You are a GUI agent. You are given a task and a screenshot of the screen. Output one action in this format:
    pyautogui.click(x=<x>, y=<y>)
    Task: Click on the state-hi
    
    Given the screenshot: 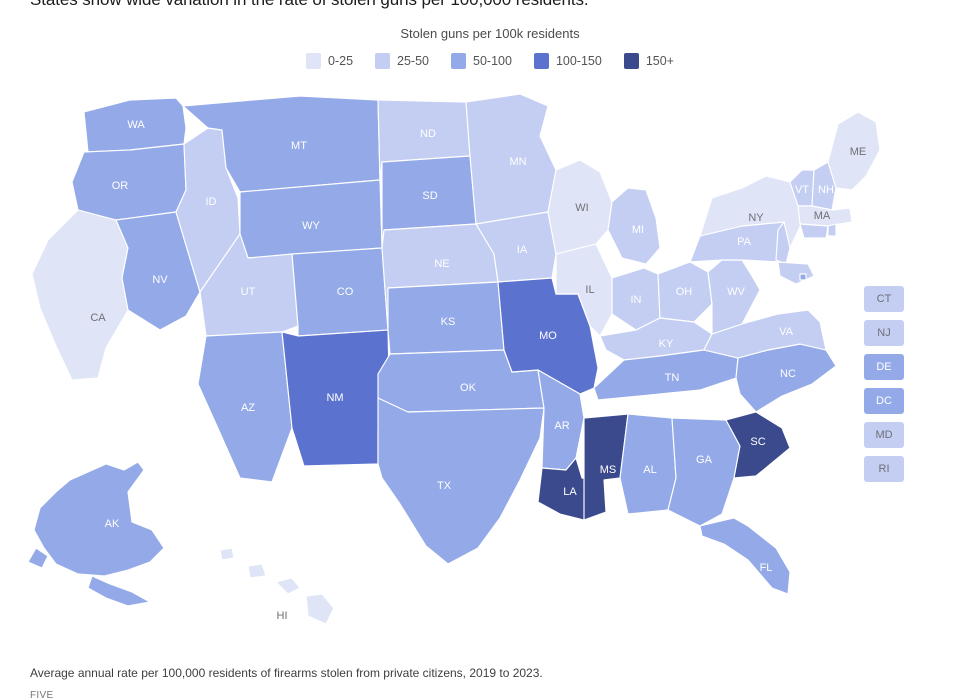 What is the action you would take?
    pyautogui.click(x=277, y=586)
    